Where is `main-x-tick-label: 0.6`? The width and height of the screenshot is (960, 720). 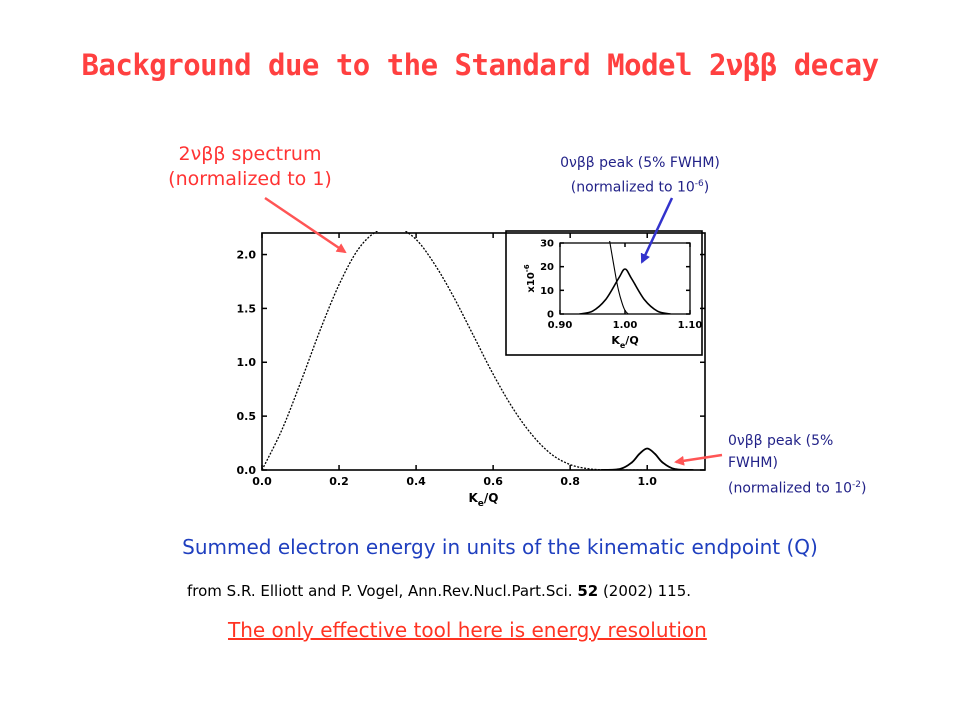
main-x-tick-label: 0.6 is located at coordinates (493, 481).